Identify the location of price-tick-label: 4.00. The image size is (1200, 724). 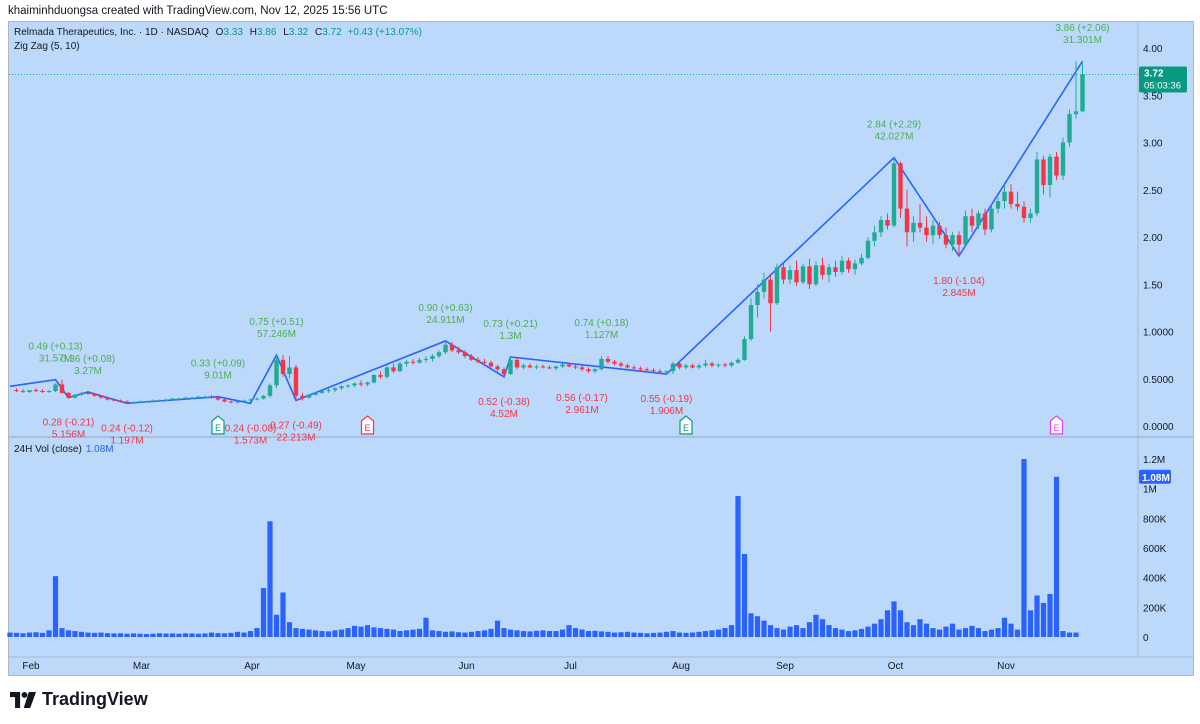
(1153, 49).